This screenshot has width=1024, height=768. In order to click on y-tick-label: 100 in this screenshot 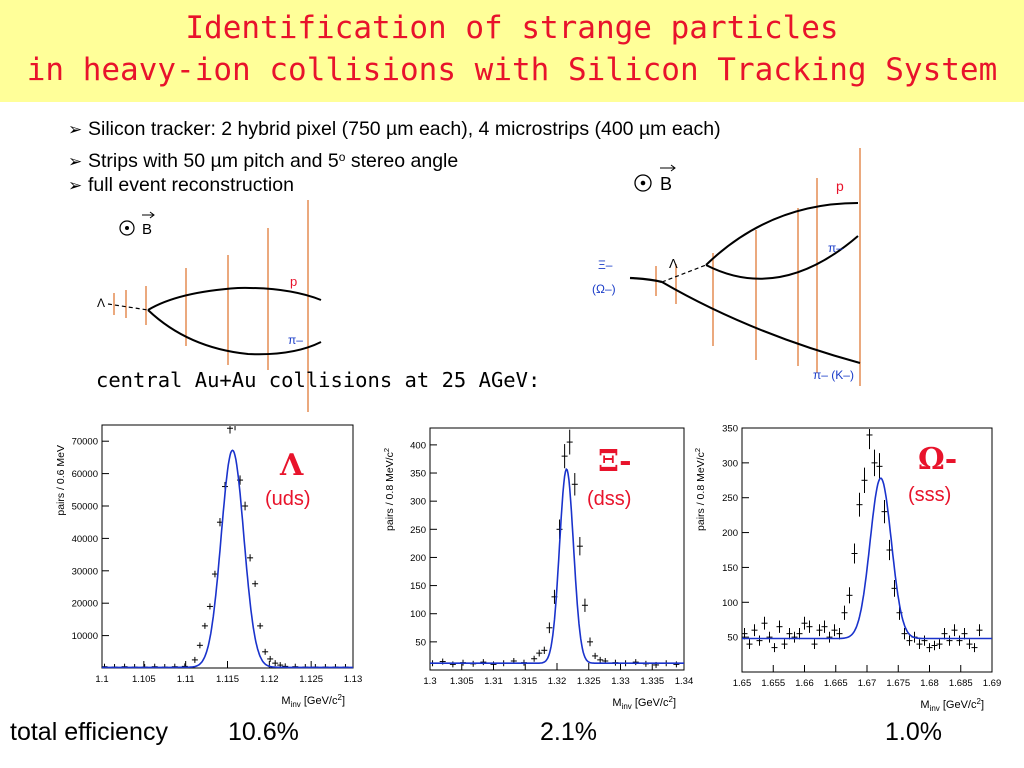, I will do `click(730, 603)`.